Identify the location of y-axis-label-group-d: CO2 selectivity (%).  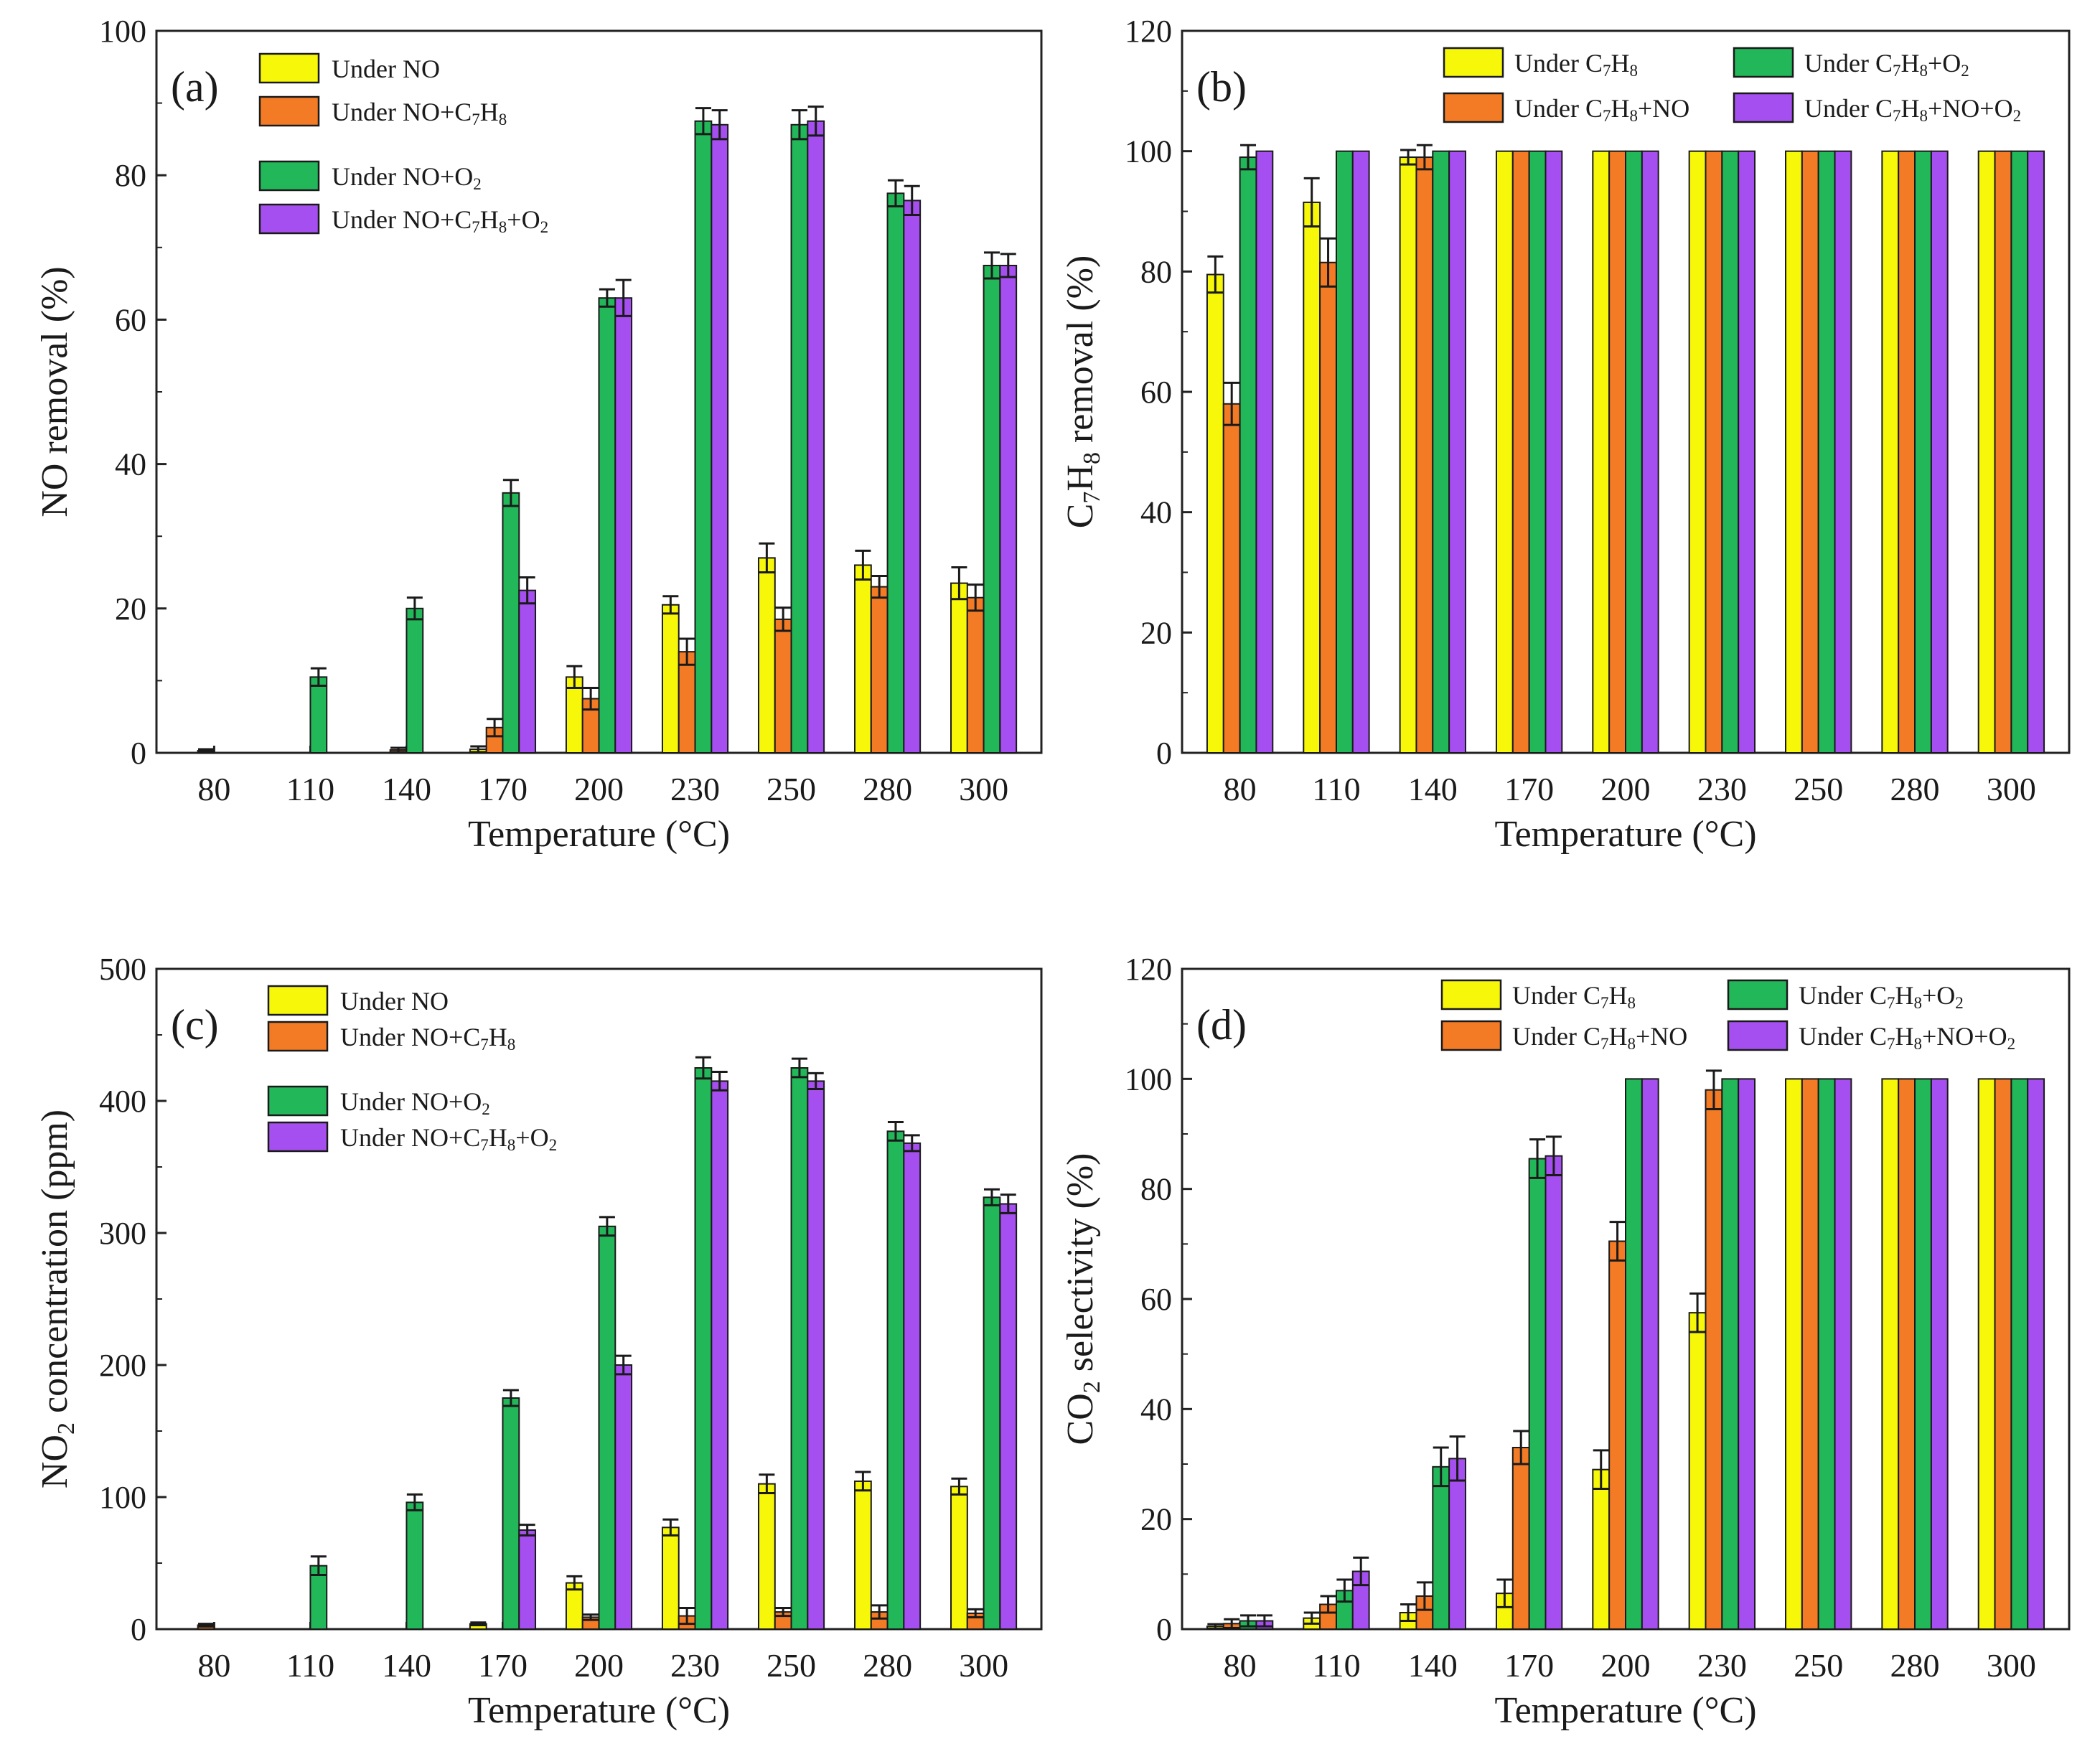
(1082, 1299).